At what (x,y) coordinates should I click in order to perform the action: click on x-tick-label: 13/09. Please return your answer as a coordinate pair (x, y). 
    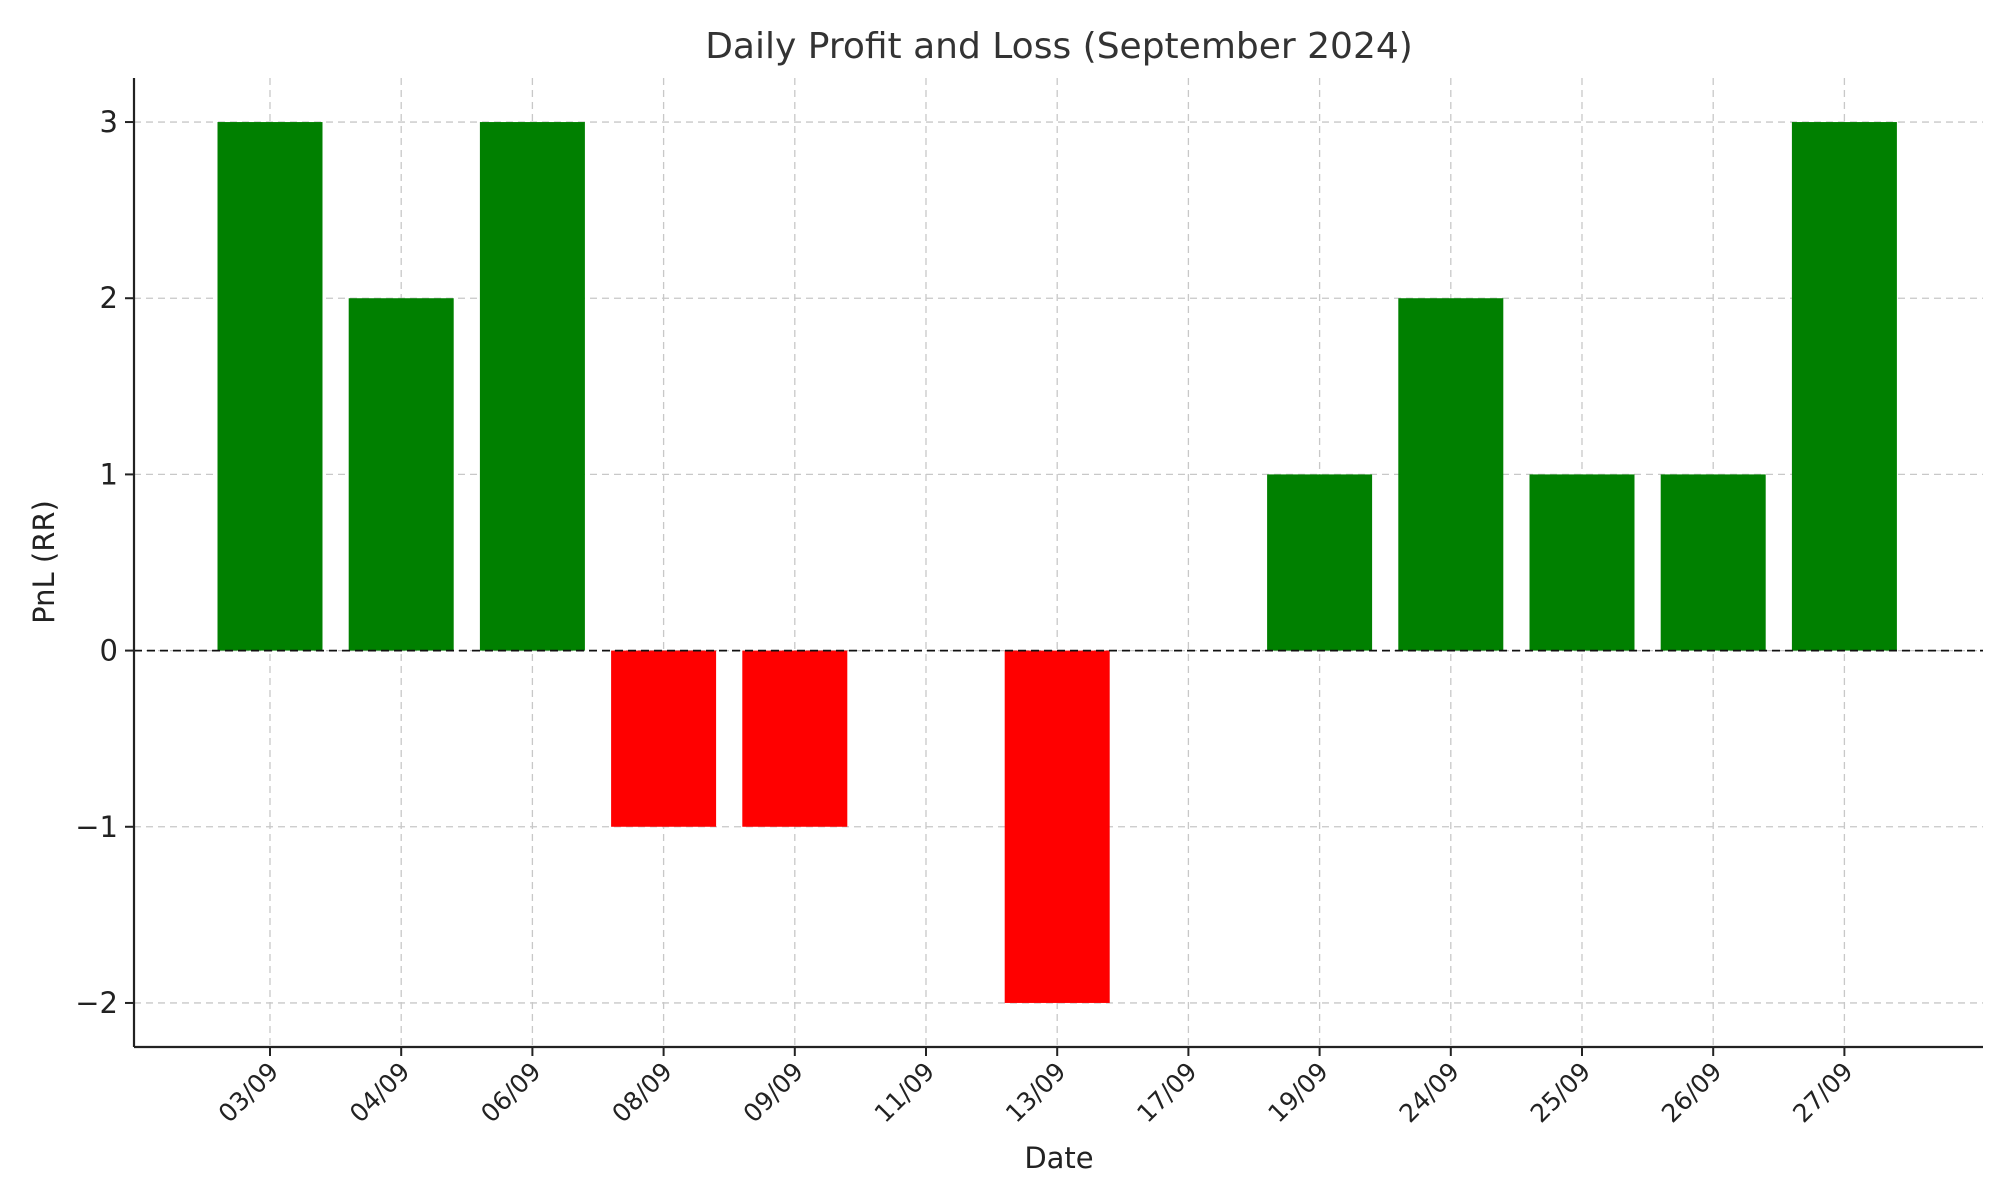
    Looking at the image, I should click on (1035, 1092).